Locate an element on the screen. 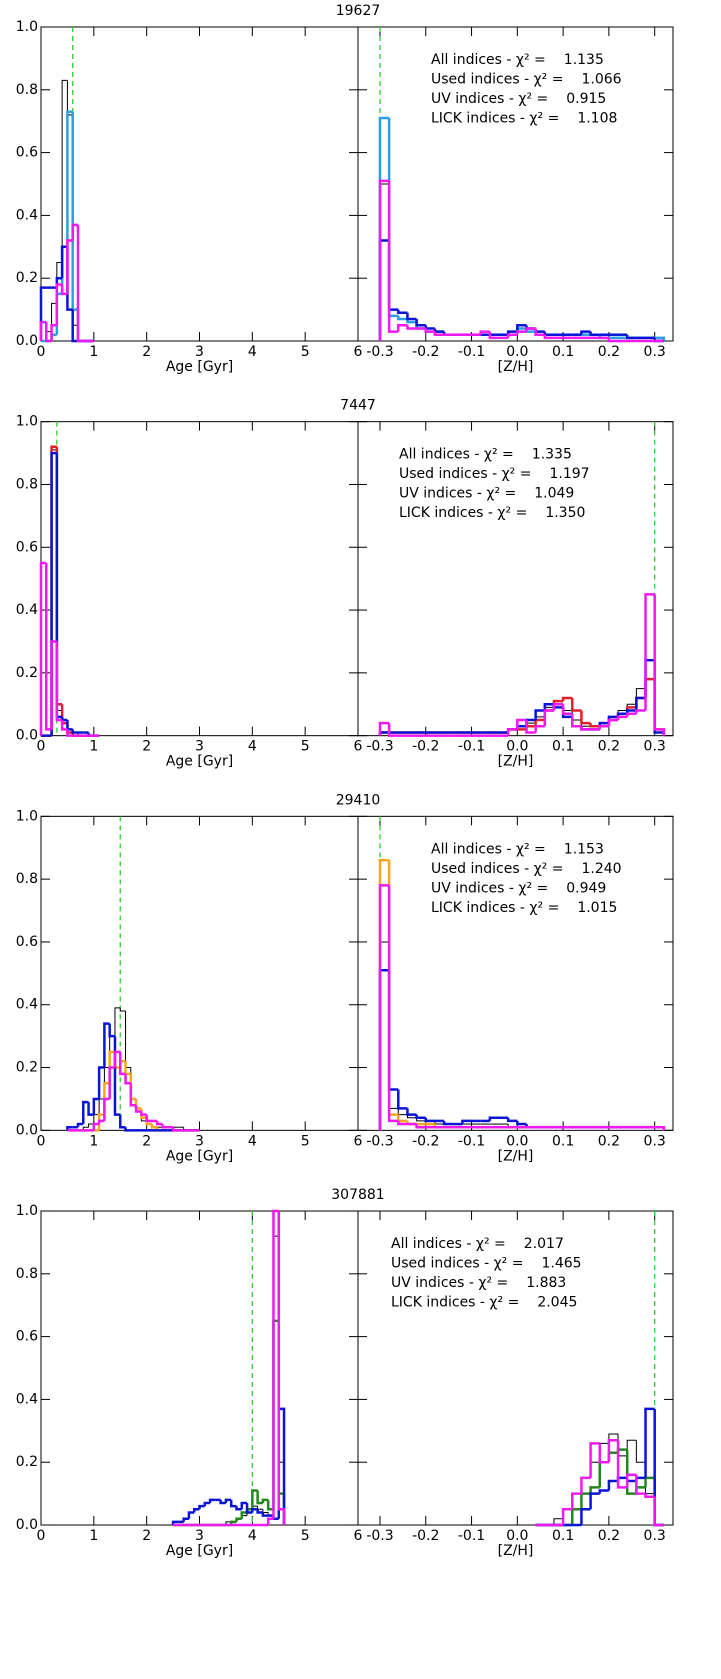 The width and height of the screenshot is (721, 1679). x-tick-label: -0.2 is located at coordinates (425, 1141).